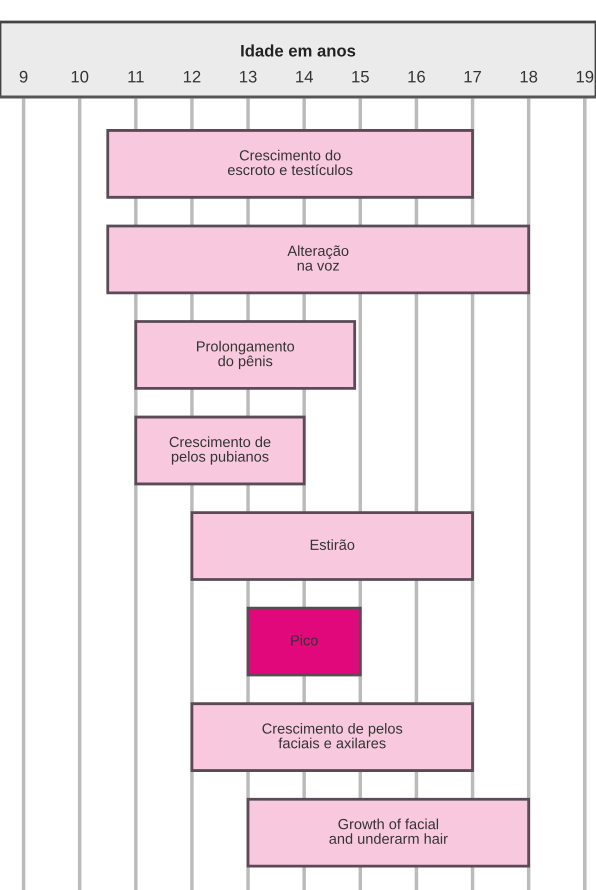 The image size is (596, 890). I want to click on x-tick-label: 14, so click(304, 76).